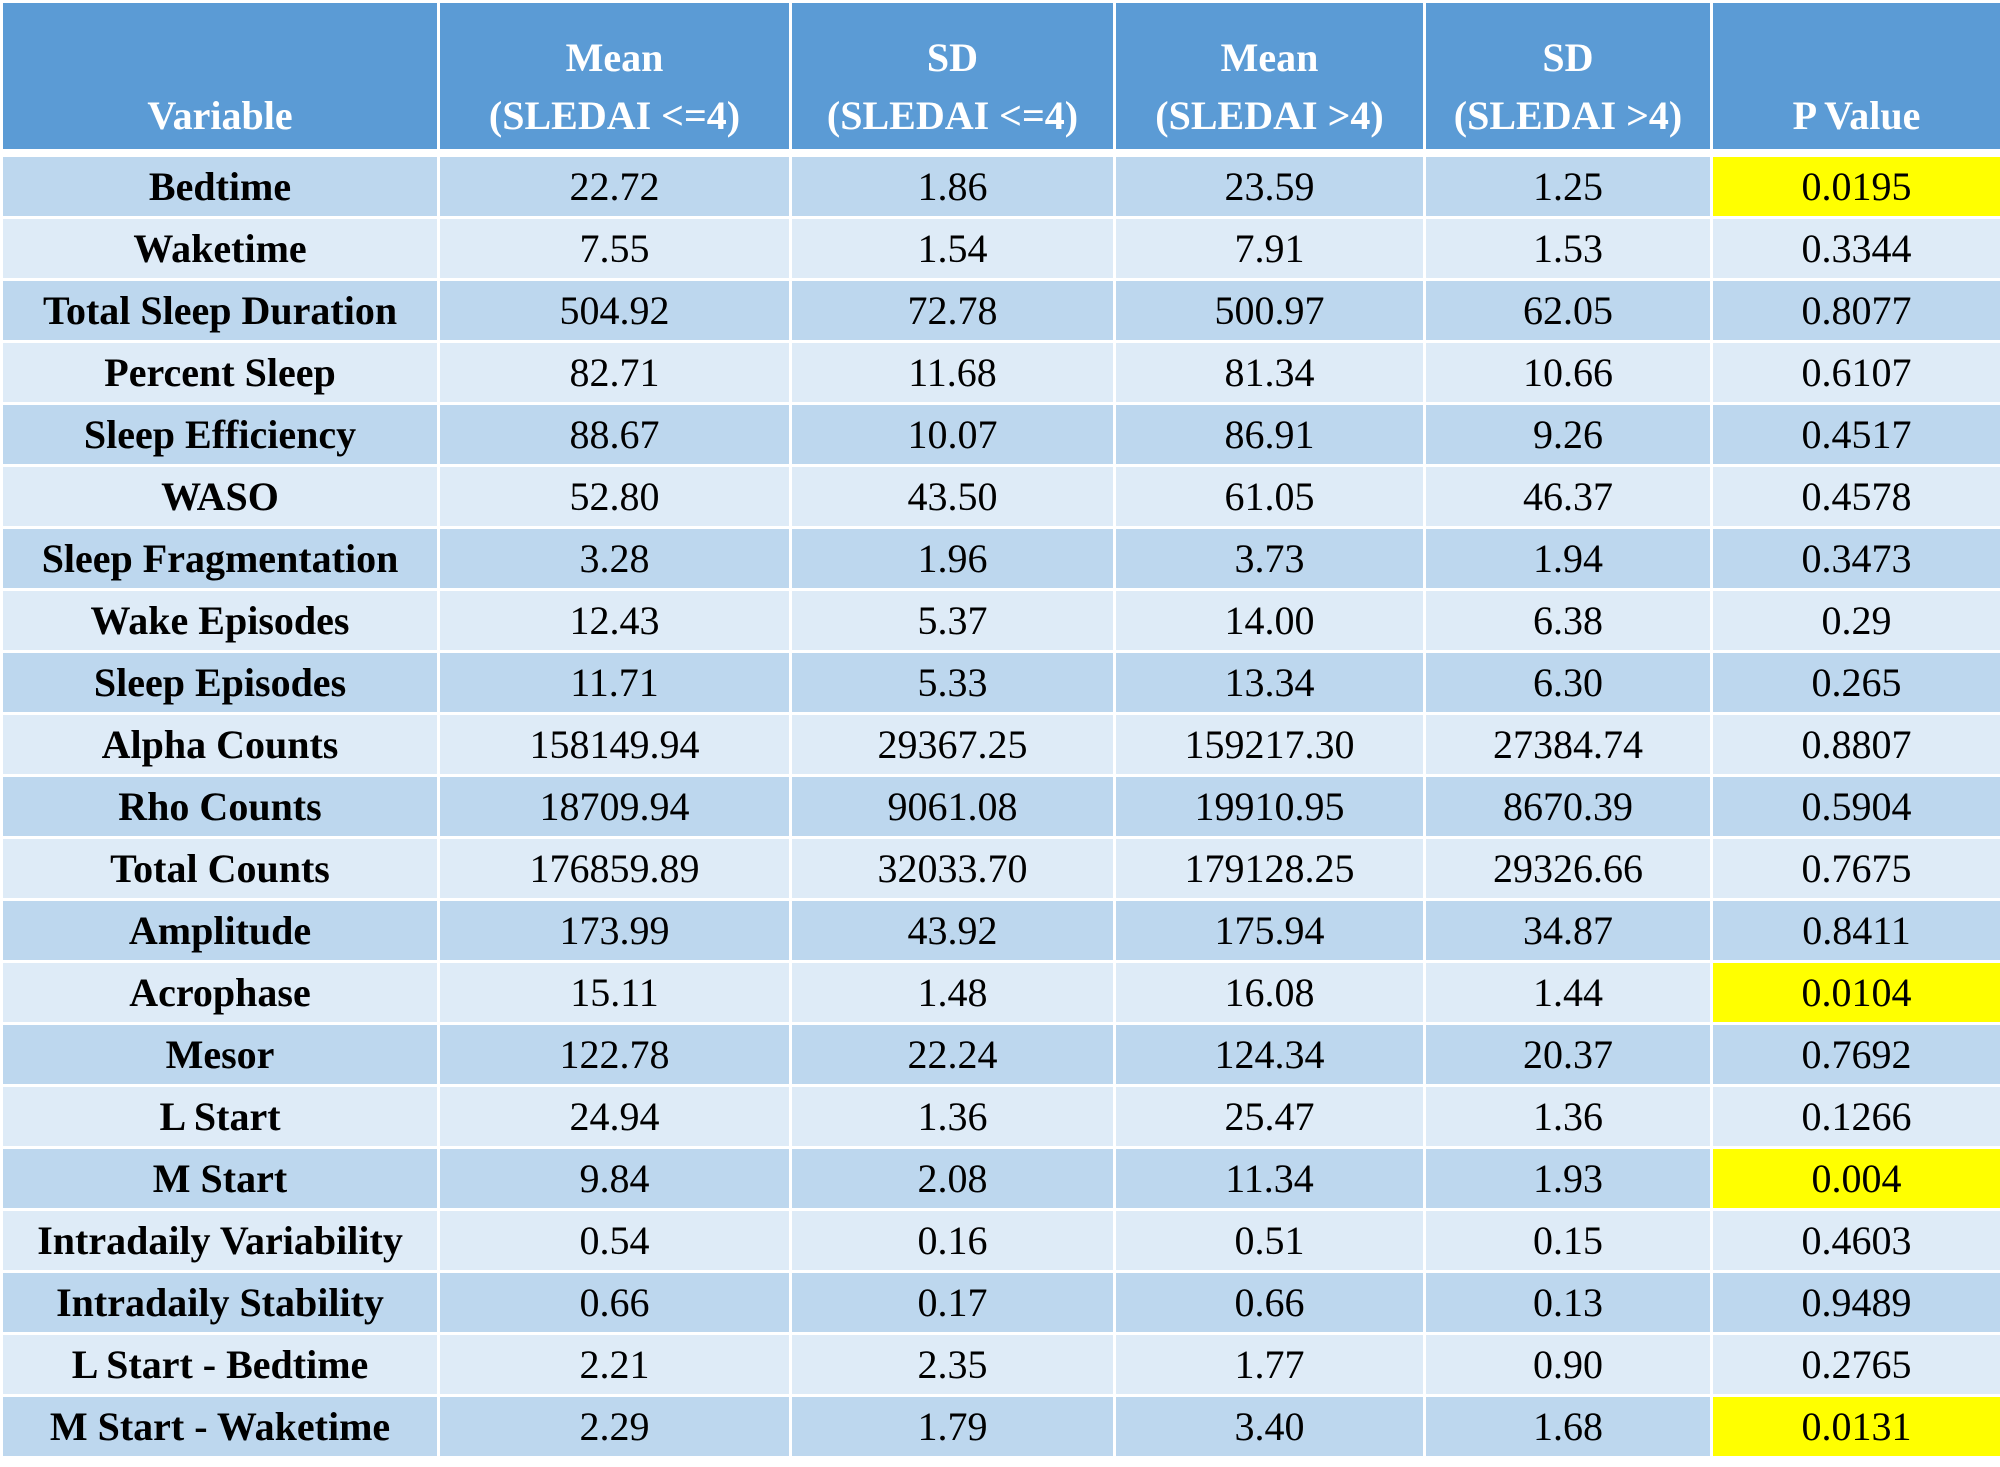 Image resolution: width=2000 pixels, height=1467 pixels. What do you see at coordinates (614, 57) in the screenshot?
I see `header-text: Mean` at bounding box center [614, 57].